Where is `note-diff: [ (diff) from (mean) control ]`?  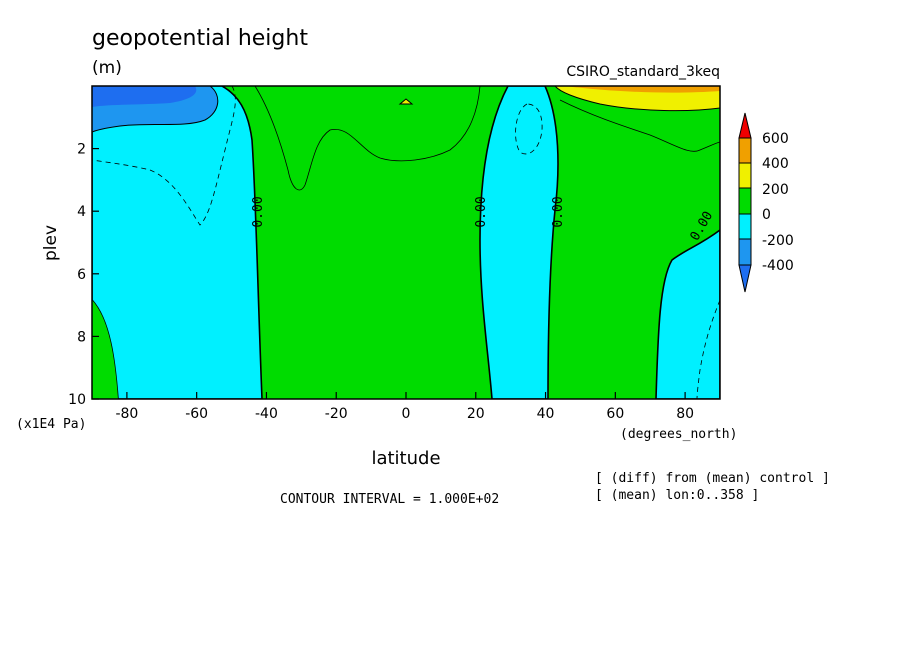 note-diff: [ (diff) from (mean) control ] is located at coordinates (712, 478).